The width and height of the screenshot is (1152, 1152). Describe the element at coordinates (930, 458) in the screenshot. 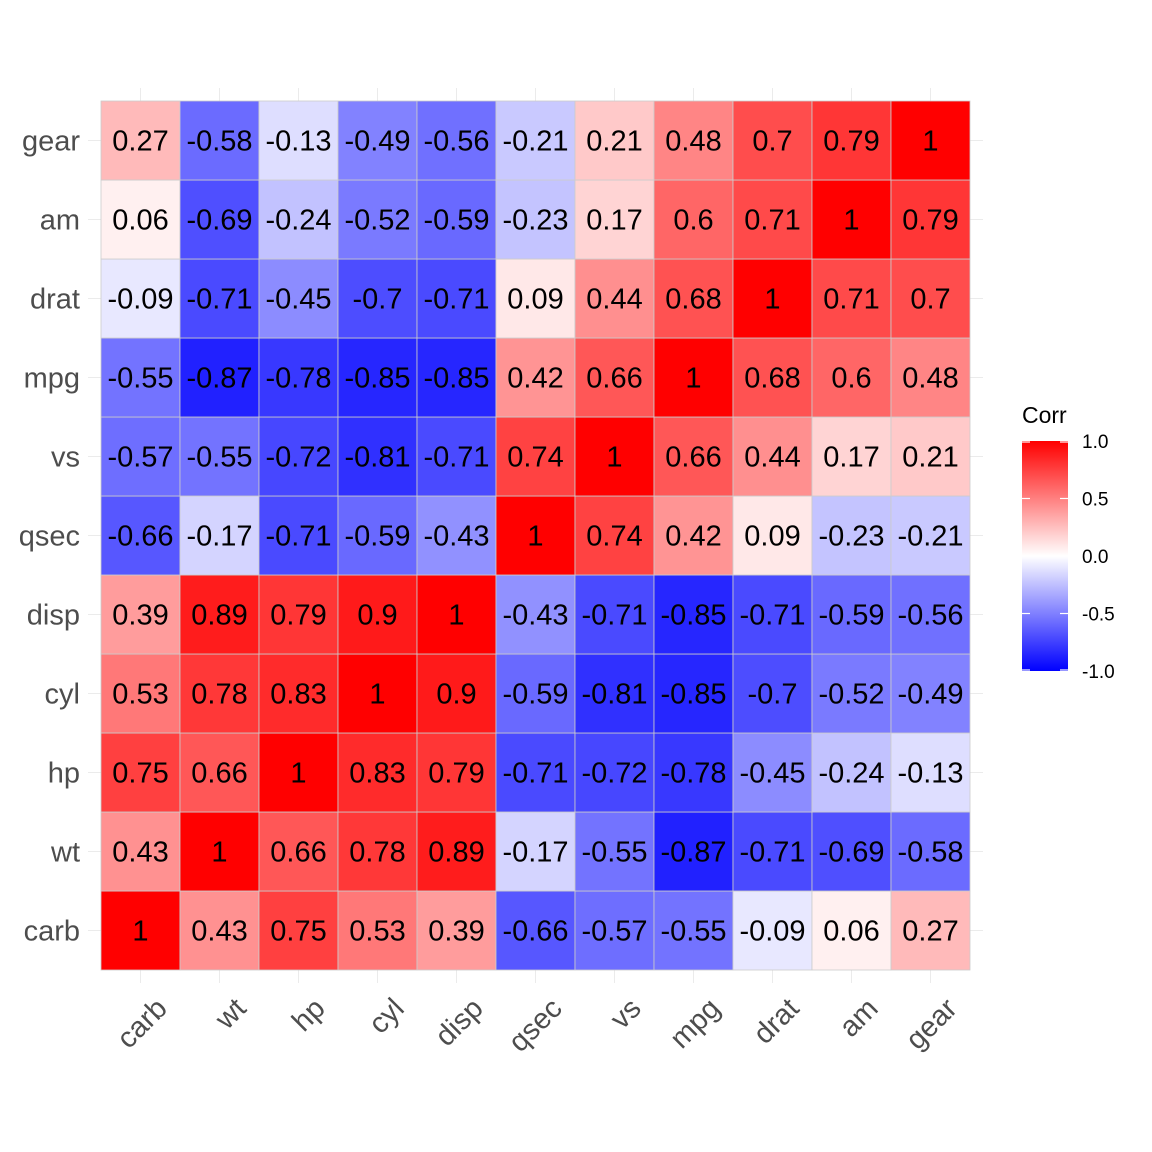

I see `cell-value-label: 0.21` at that location.